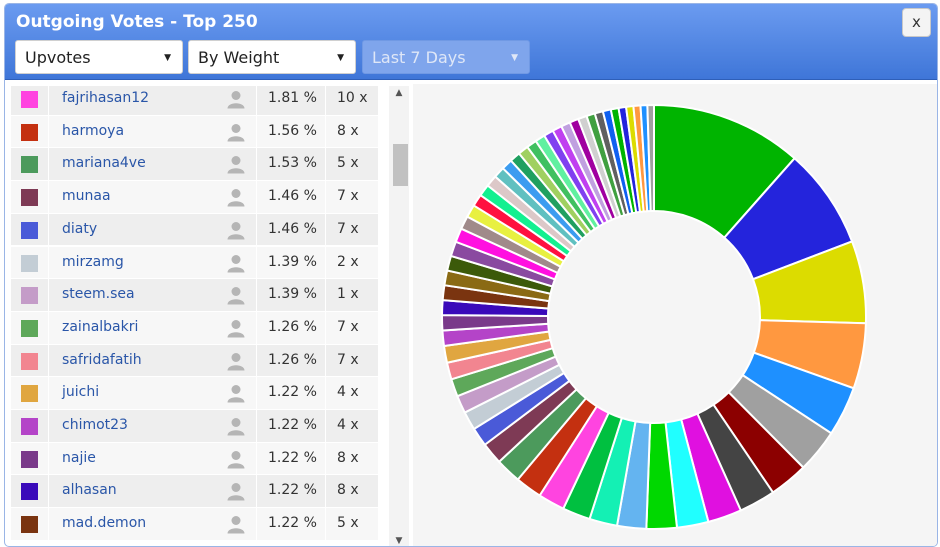  I want to click on list-item: fajrihasan12 1.81 % 10 x, so click(194, 101).